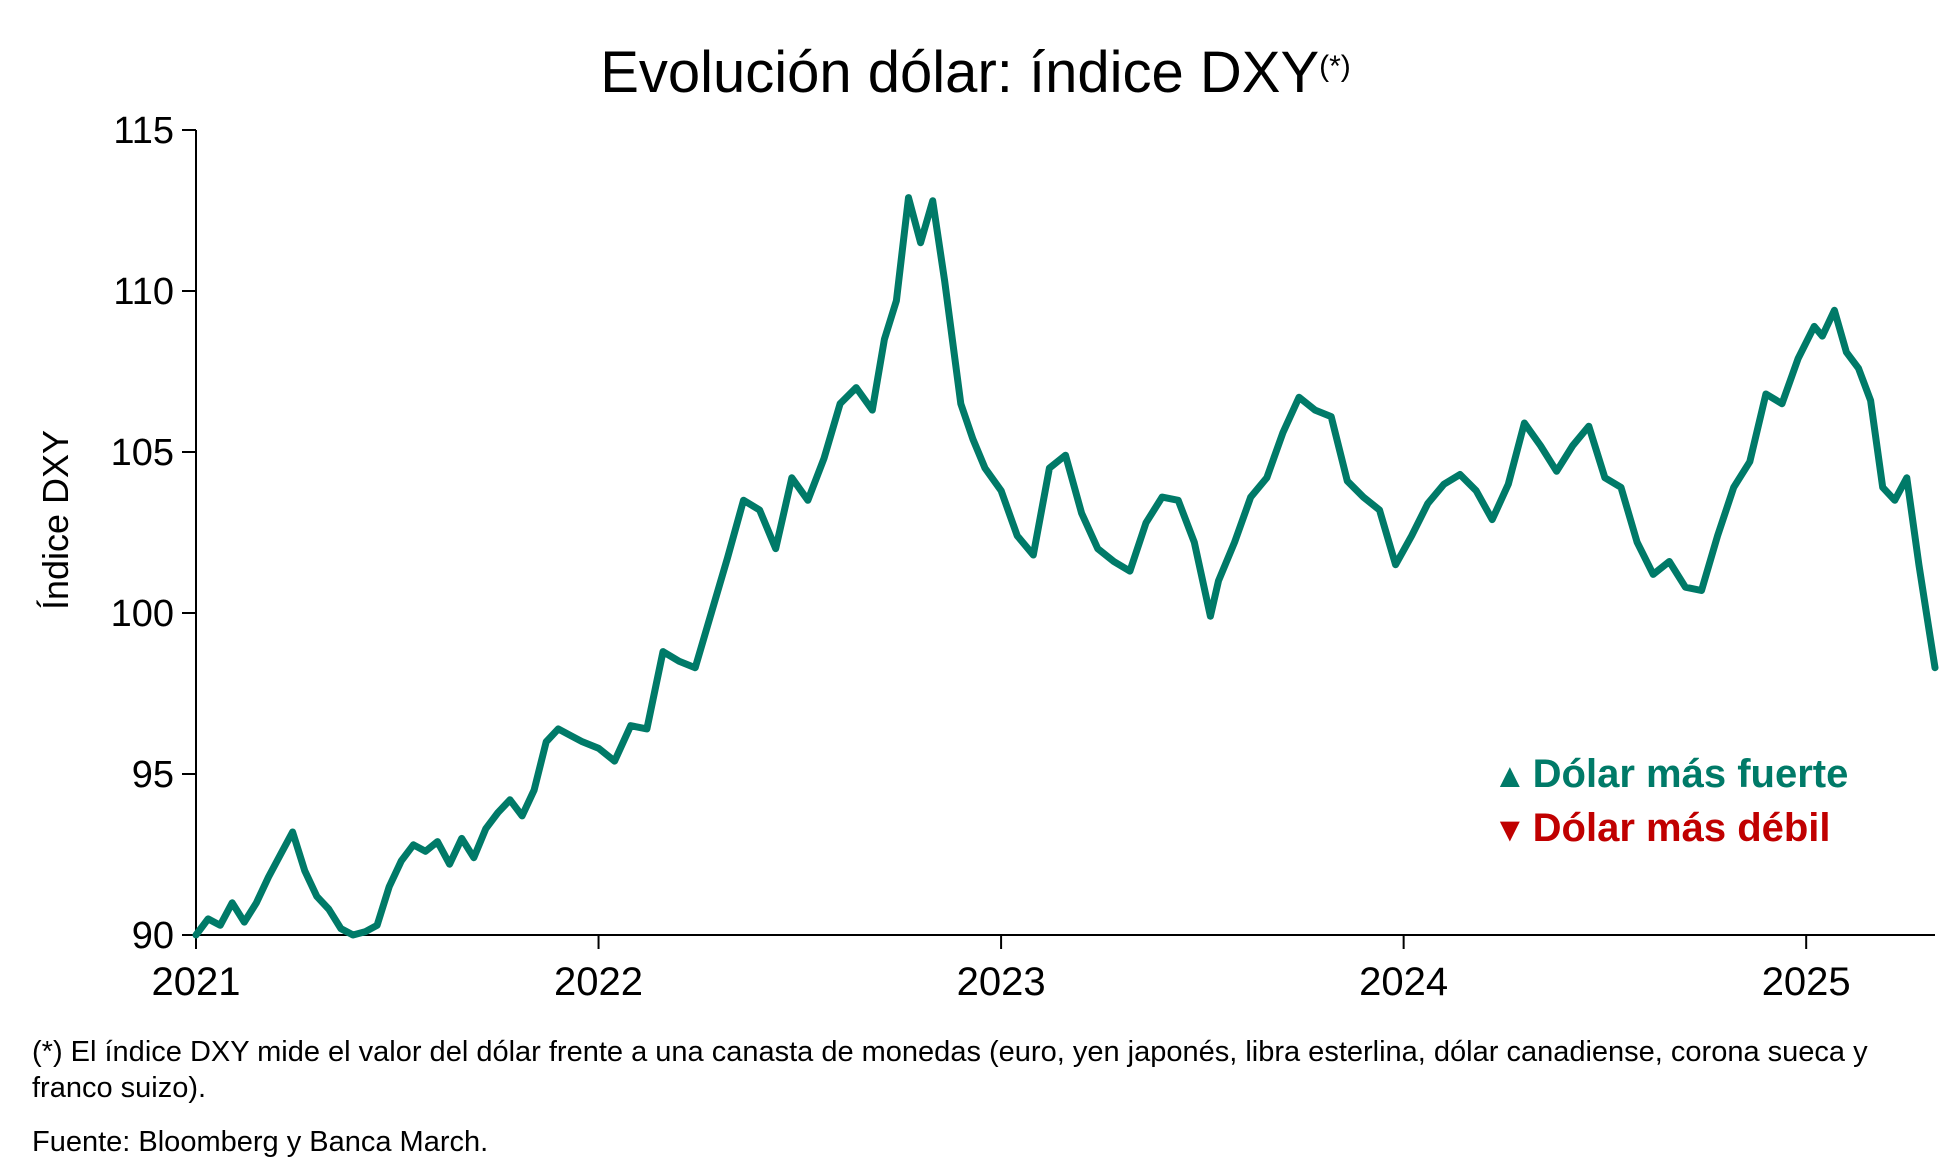  Describe the element at coordinates (1403, 982) in the screenshot. I see `x-tick-label: 2024` at that location.